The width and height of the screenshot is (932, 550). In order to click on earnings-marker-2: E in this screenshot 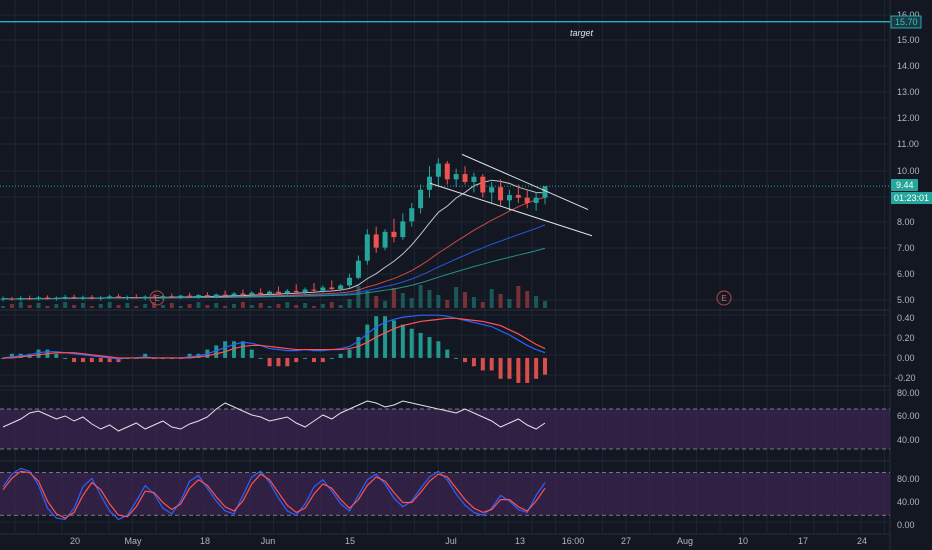, I will do `click(724, 298)`.